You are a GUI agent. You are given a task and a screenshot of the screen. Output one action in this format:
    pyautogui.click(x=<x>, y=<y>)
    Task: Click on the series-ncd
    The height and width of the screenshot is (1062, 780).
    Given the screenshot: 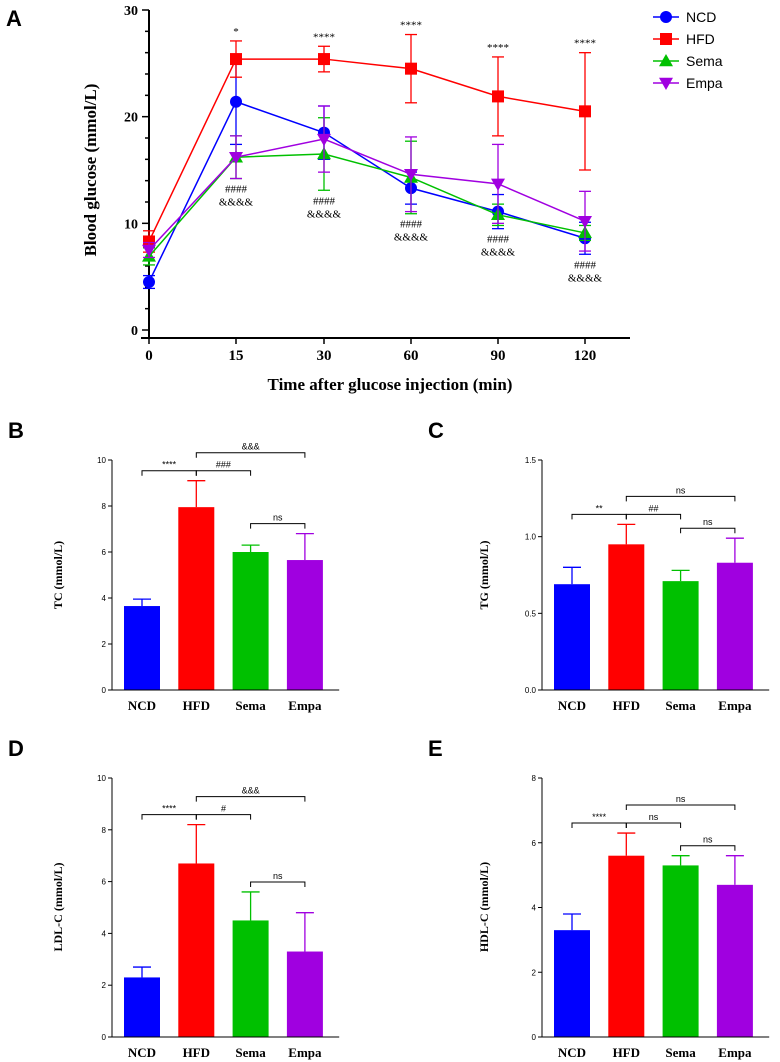 What is the action you would take?
    pyautogui.click(x=367, y=174)
    